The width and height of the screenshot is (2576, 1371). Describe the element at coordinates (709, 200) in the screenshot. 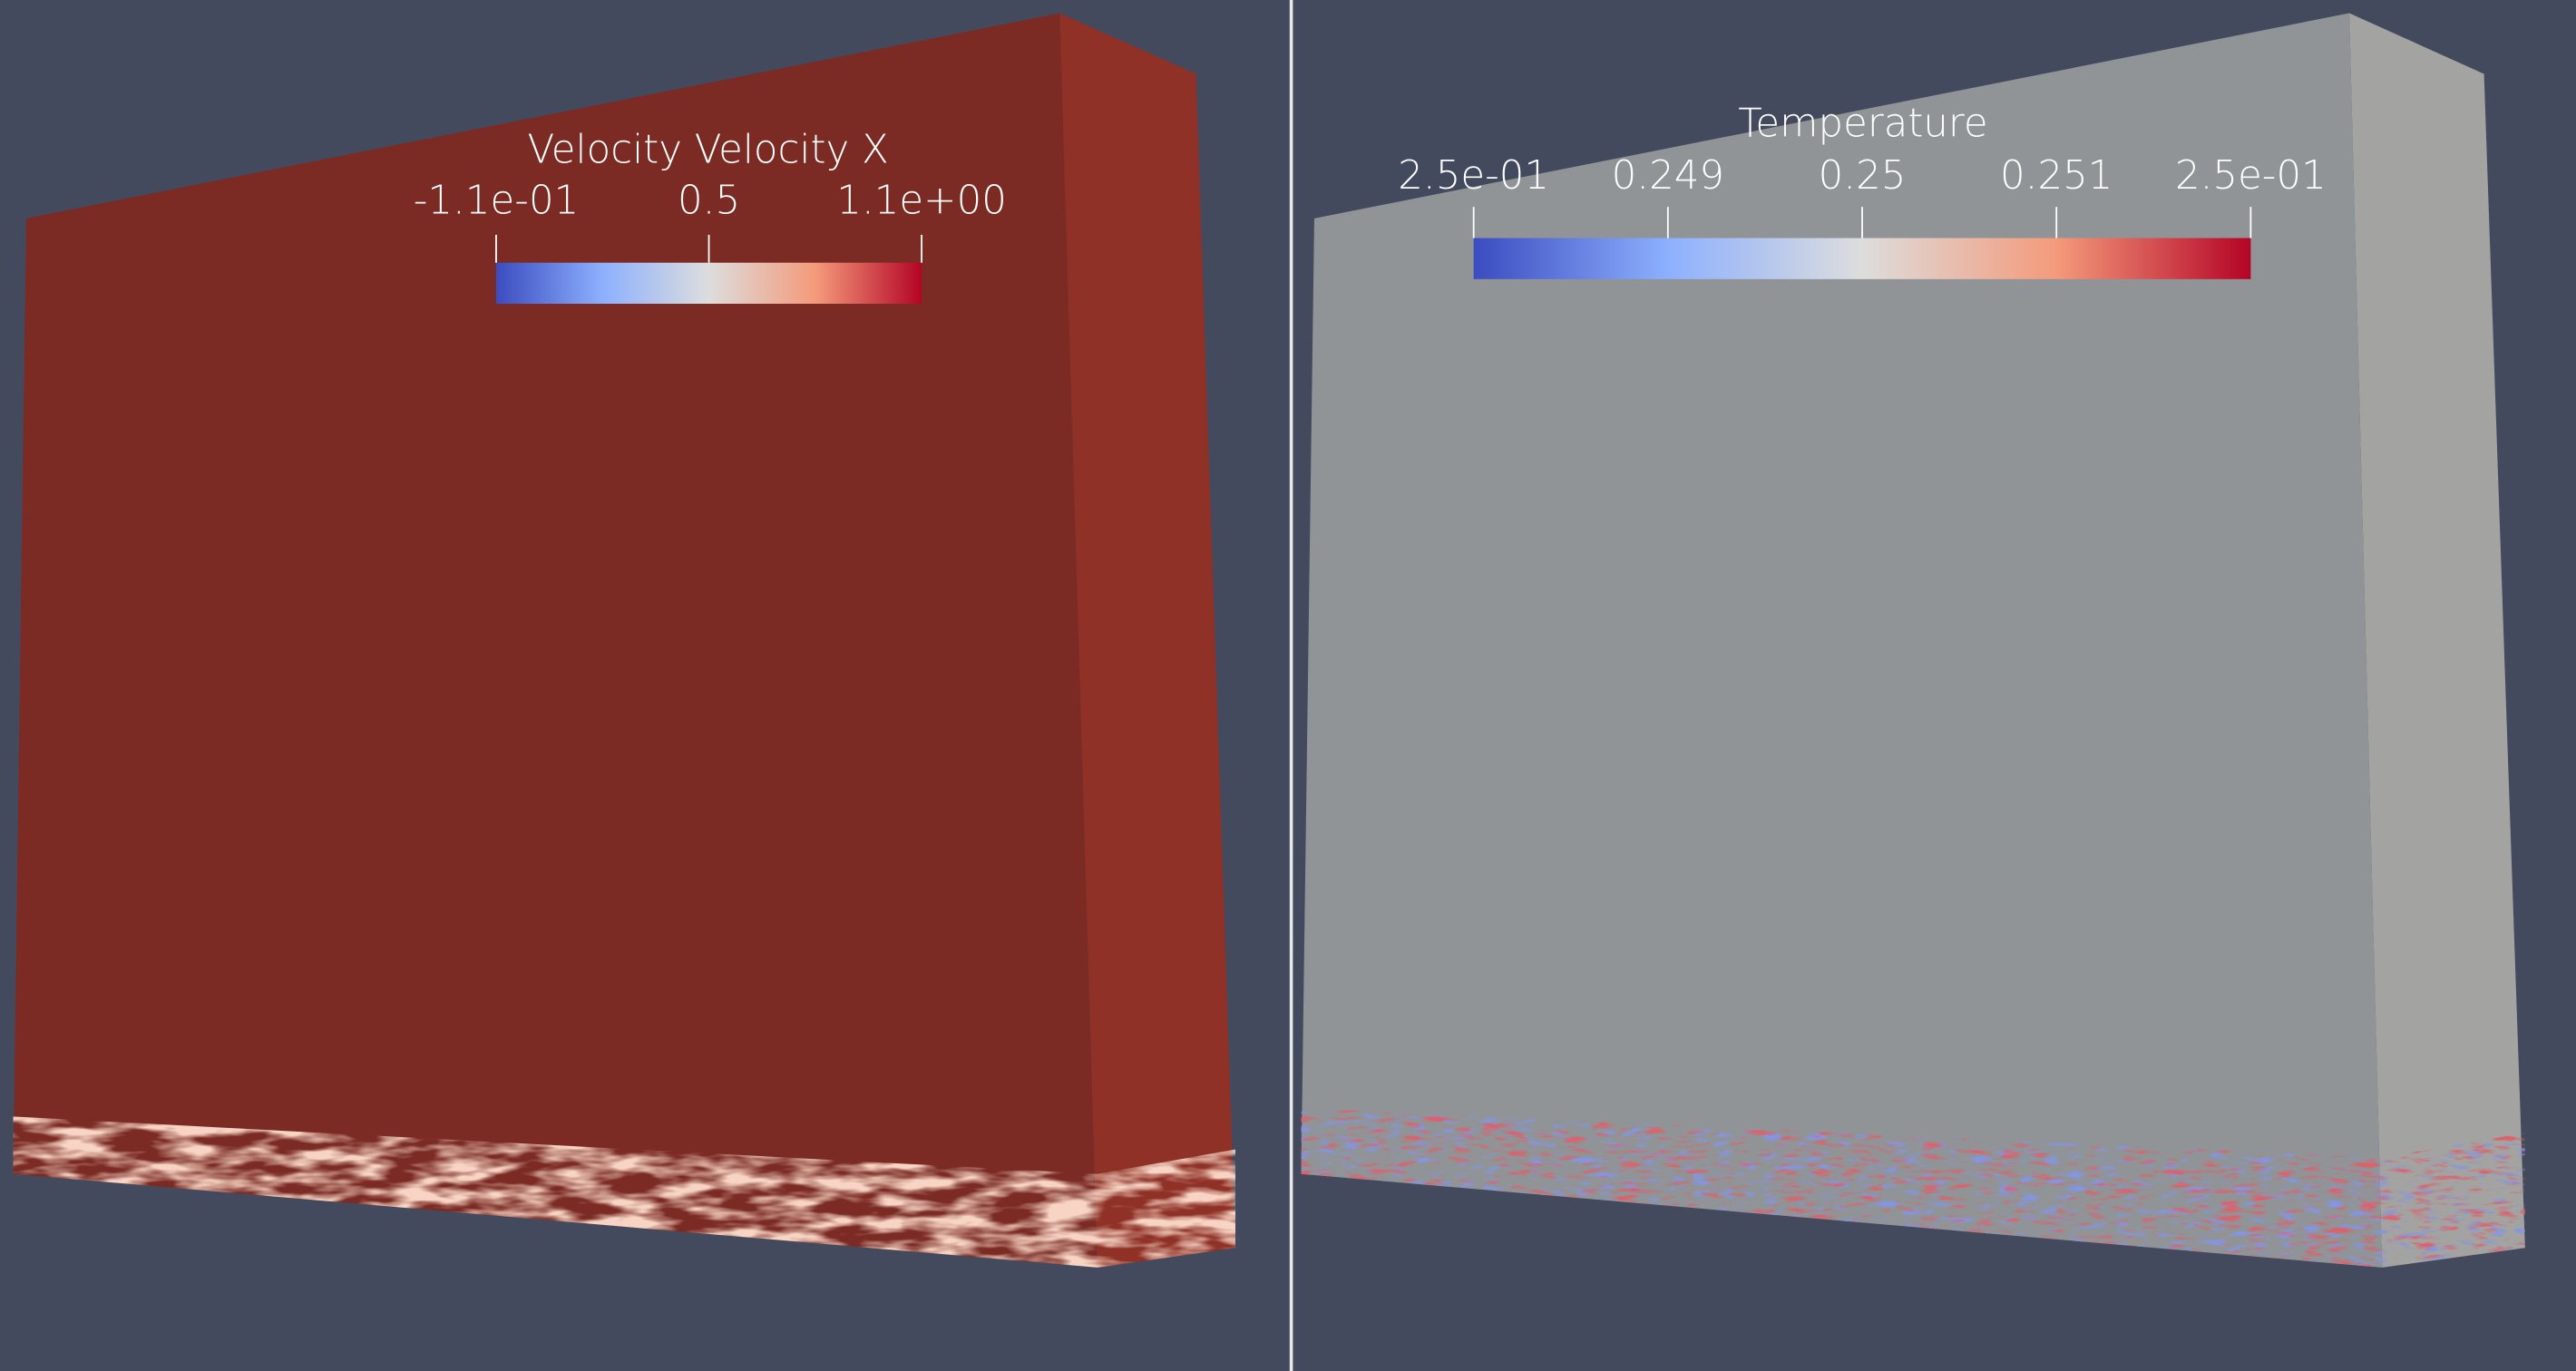

I see `color-bar-tick-label: 0.5` at that location.